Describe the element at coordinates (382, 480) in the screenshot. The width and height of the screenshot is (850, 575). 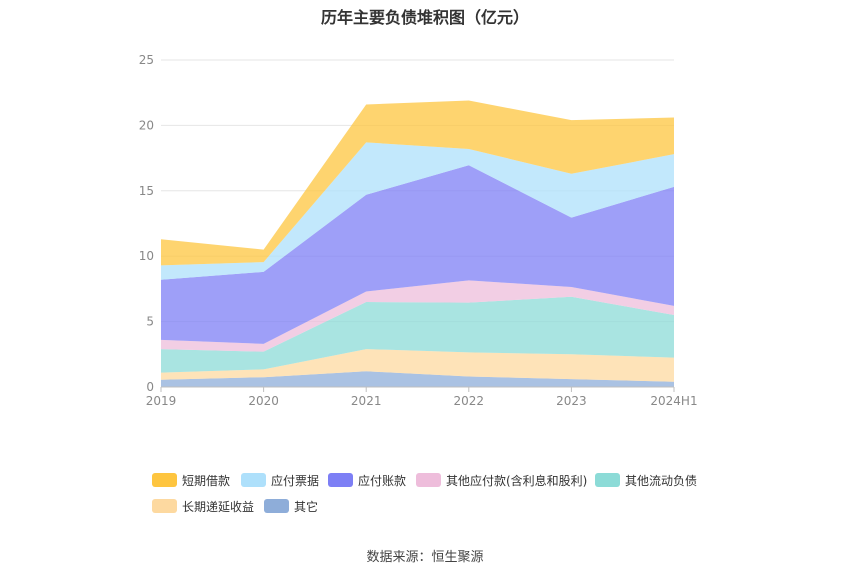
I see `legend-label: 应付账款` at that location.